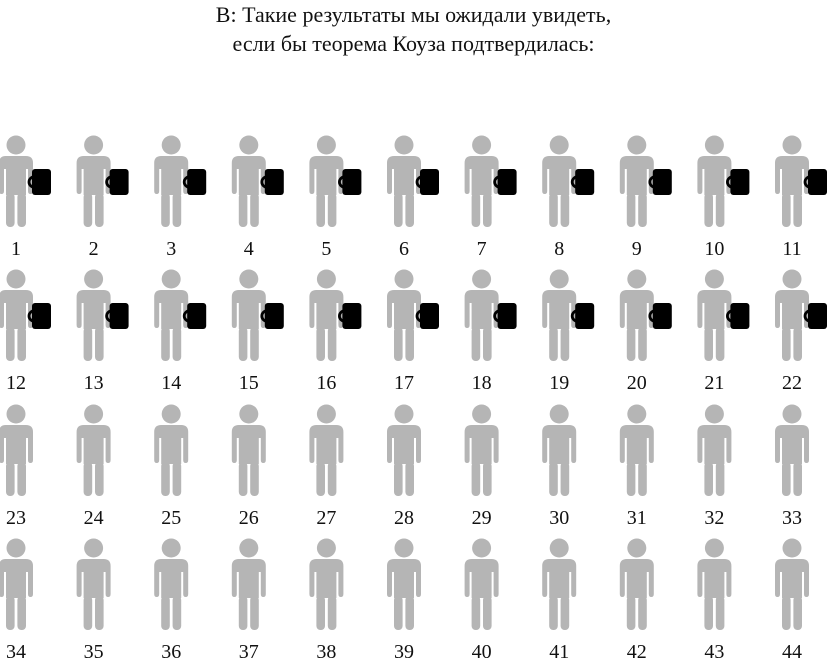 The image size is (827, 660). What do you see at coordinates (482, 383) in the screenshot?
I see `person-number: 18` at bounding box center [482, 383].